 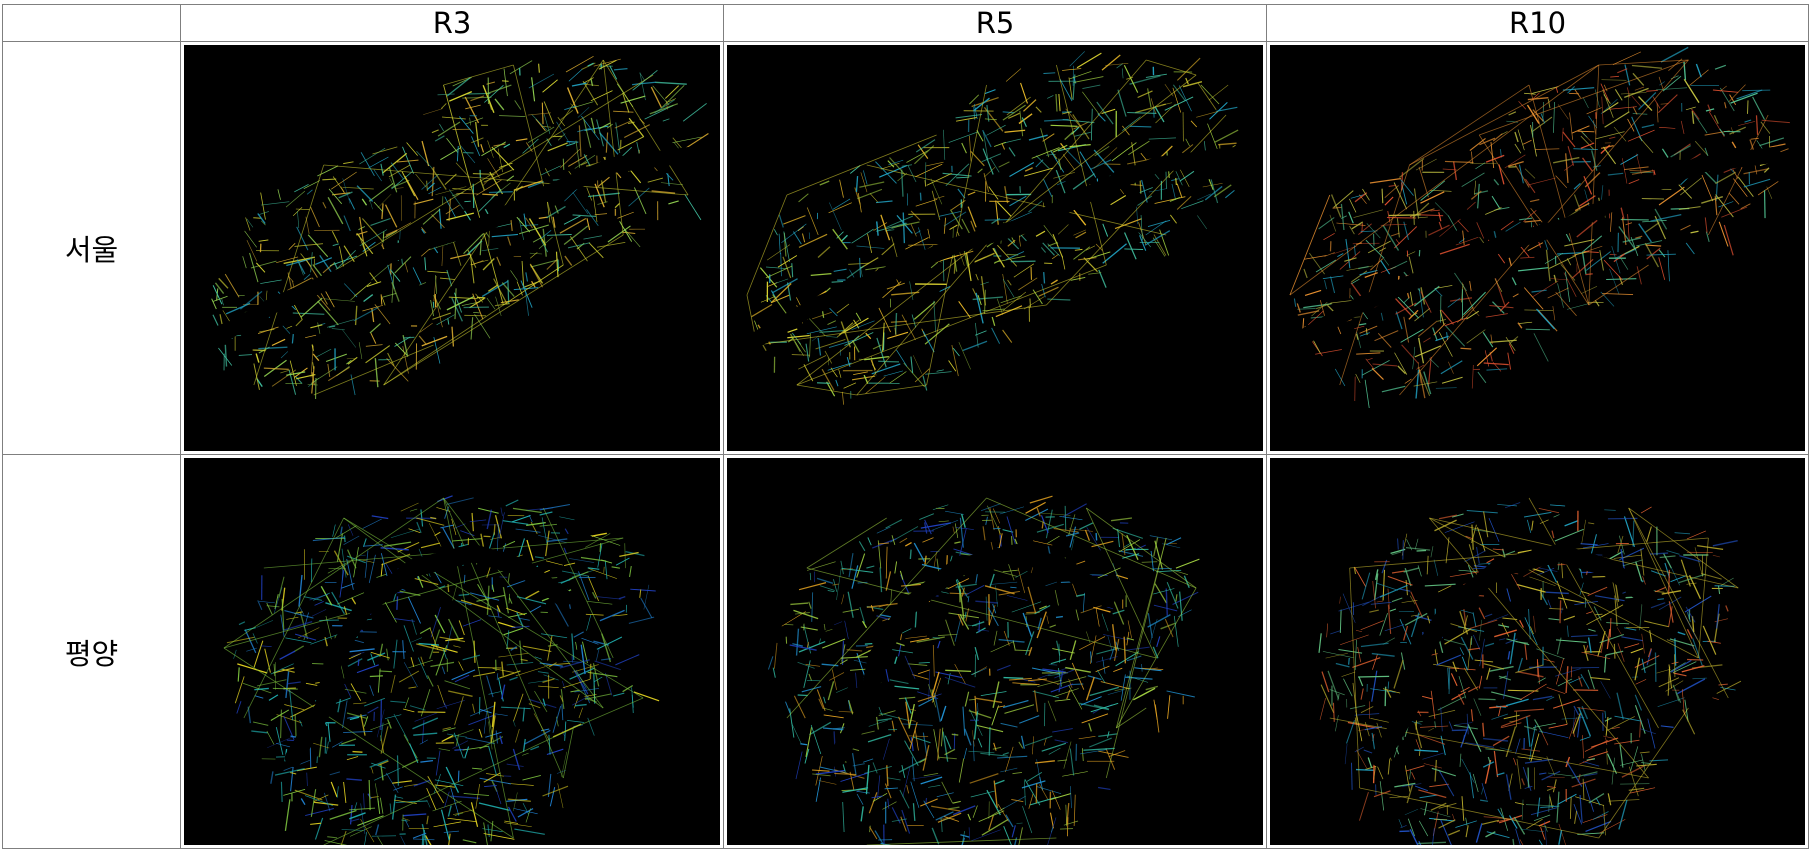 What do you see at coordinates (452, 248) in the screenshot?
I see `map-seoul-r3` at bounding box center [452, 248].